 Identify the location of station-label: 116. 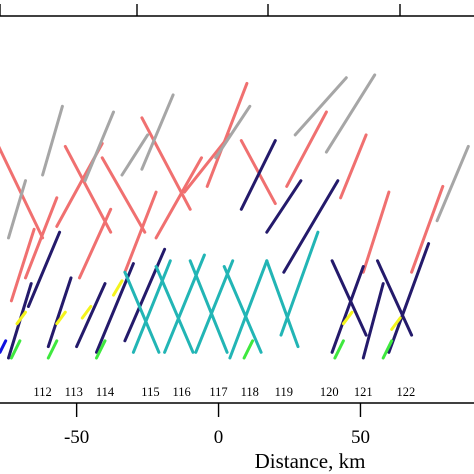
(182, 392).